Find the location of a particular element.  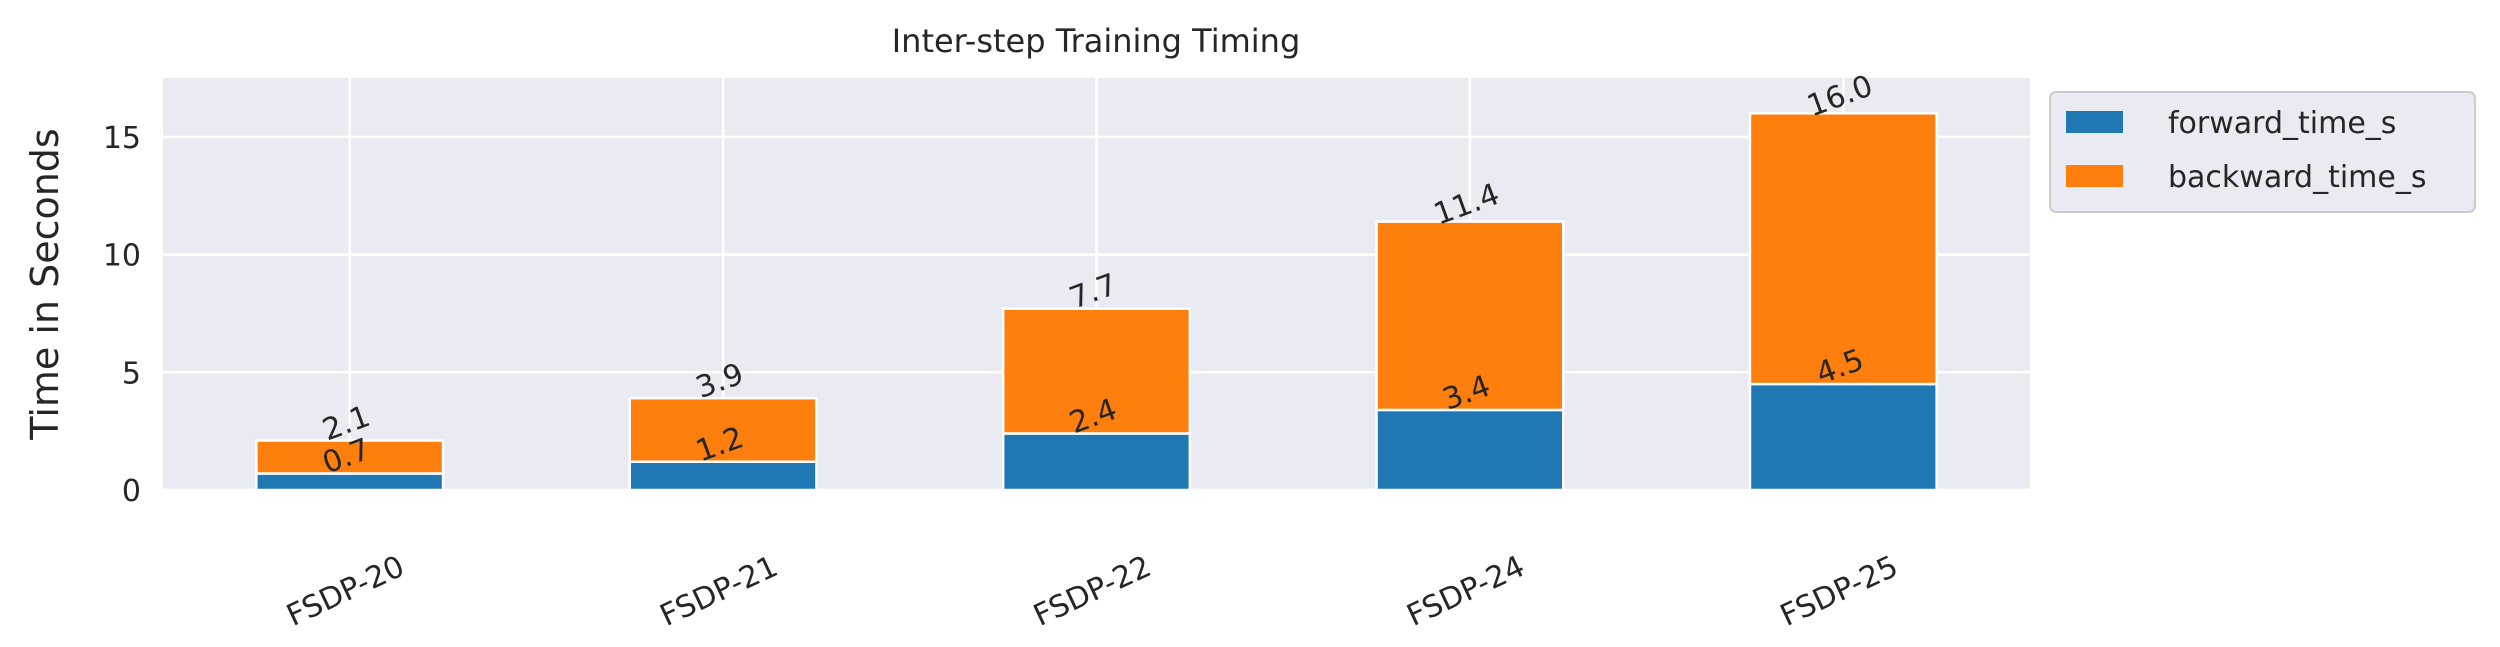

legend-label-forward: forward_time_s is located at coordinates (2282, 123).